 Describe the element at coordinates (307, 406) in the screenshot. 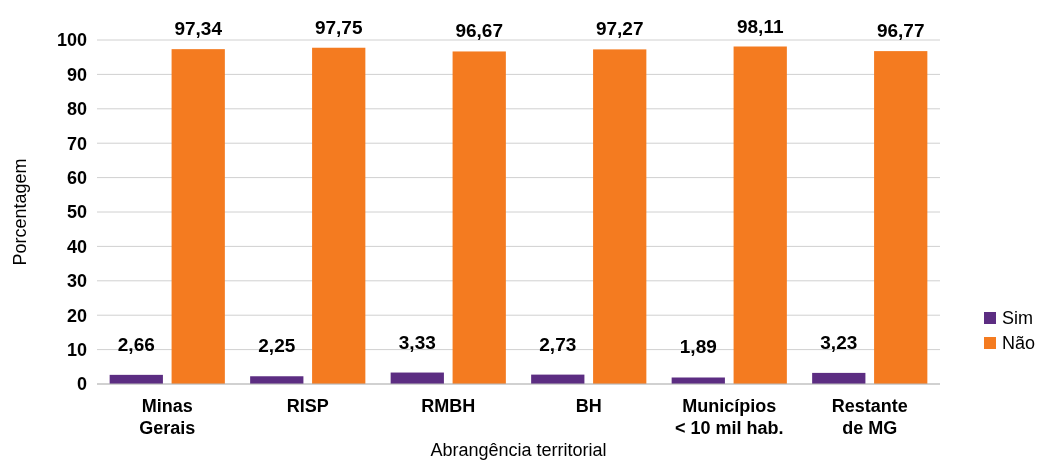

I see `x-tick-label: RISP` at that location.